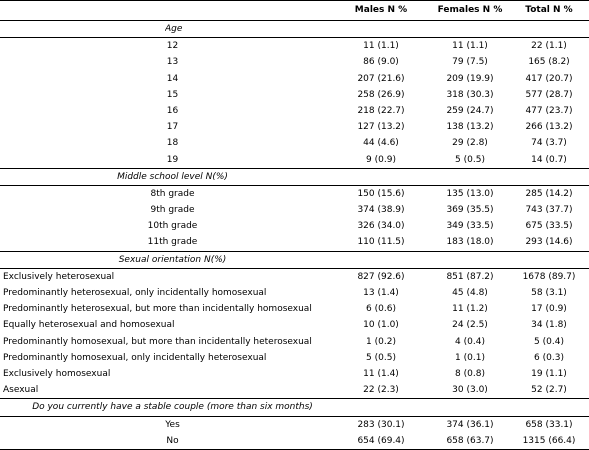 The width and height of the screenshot is (589, 450). What do you see at coordinates (172, 94) in the screenshot?
I see `row-label: 15` at bounding box center [172, 94].